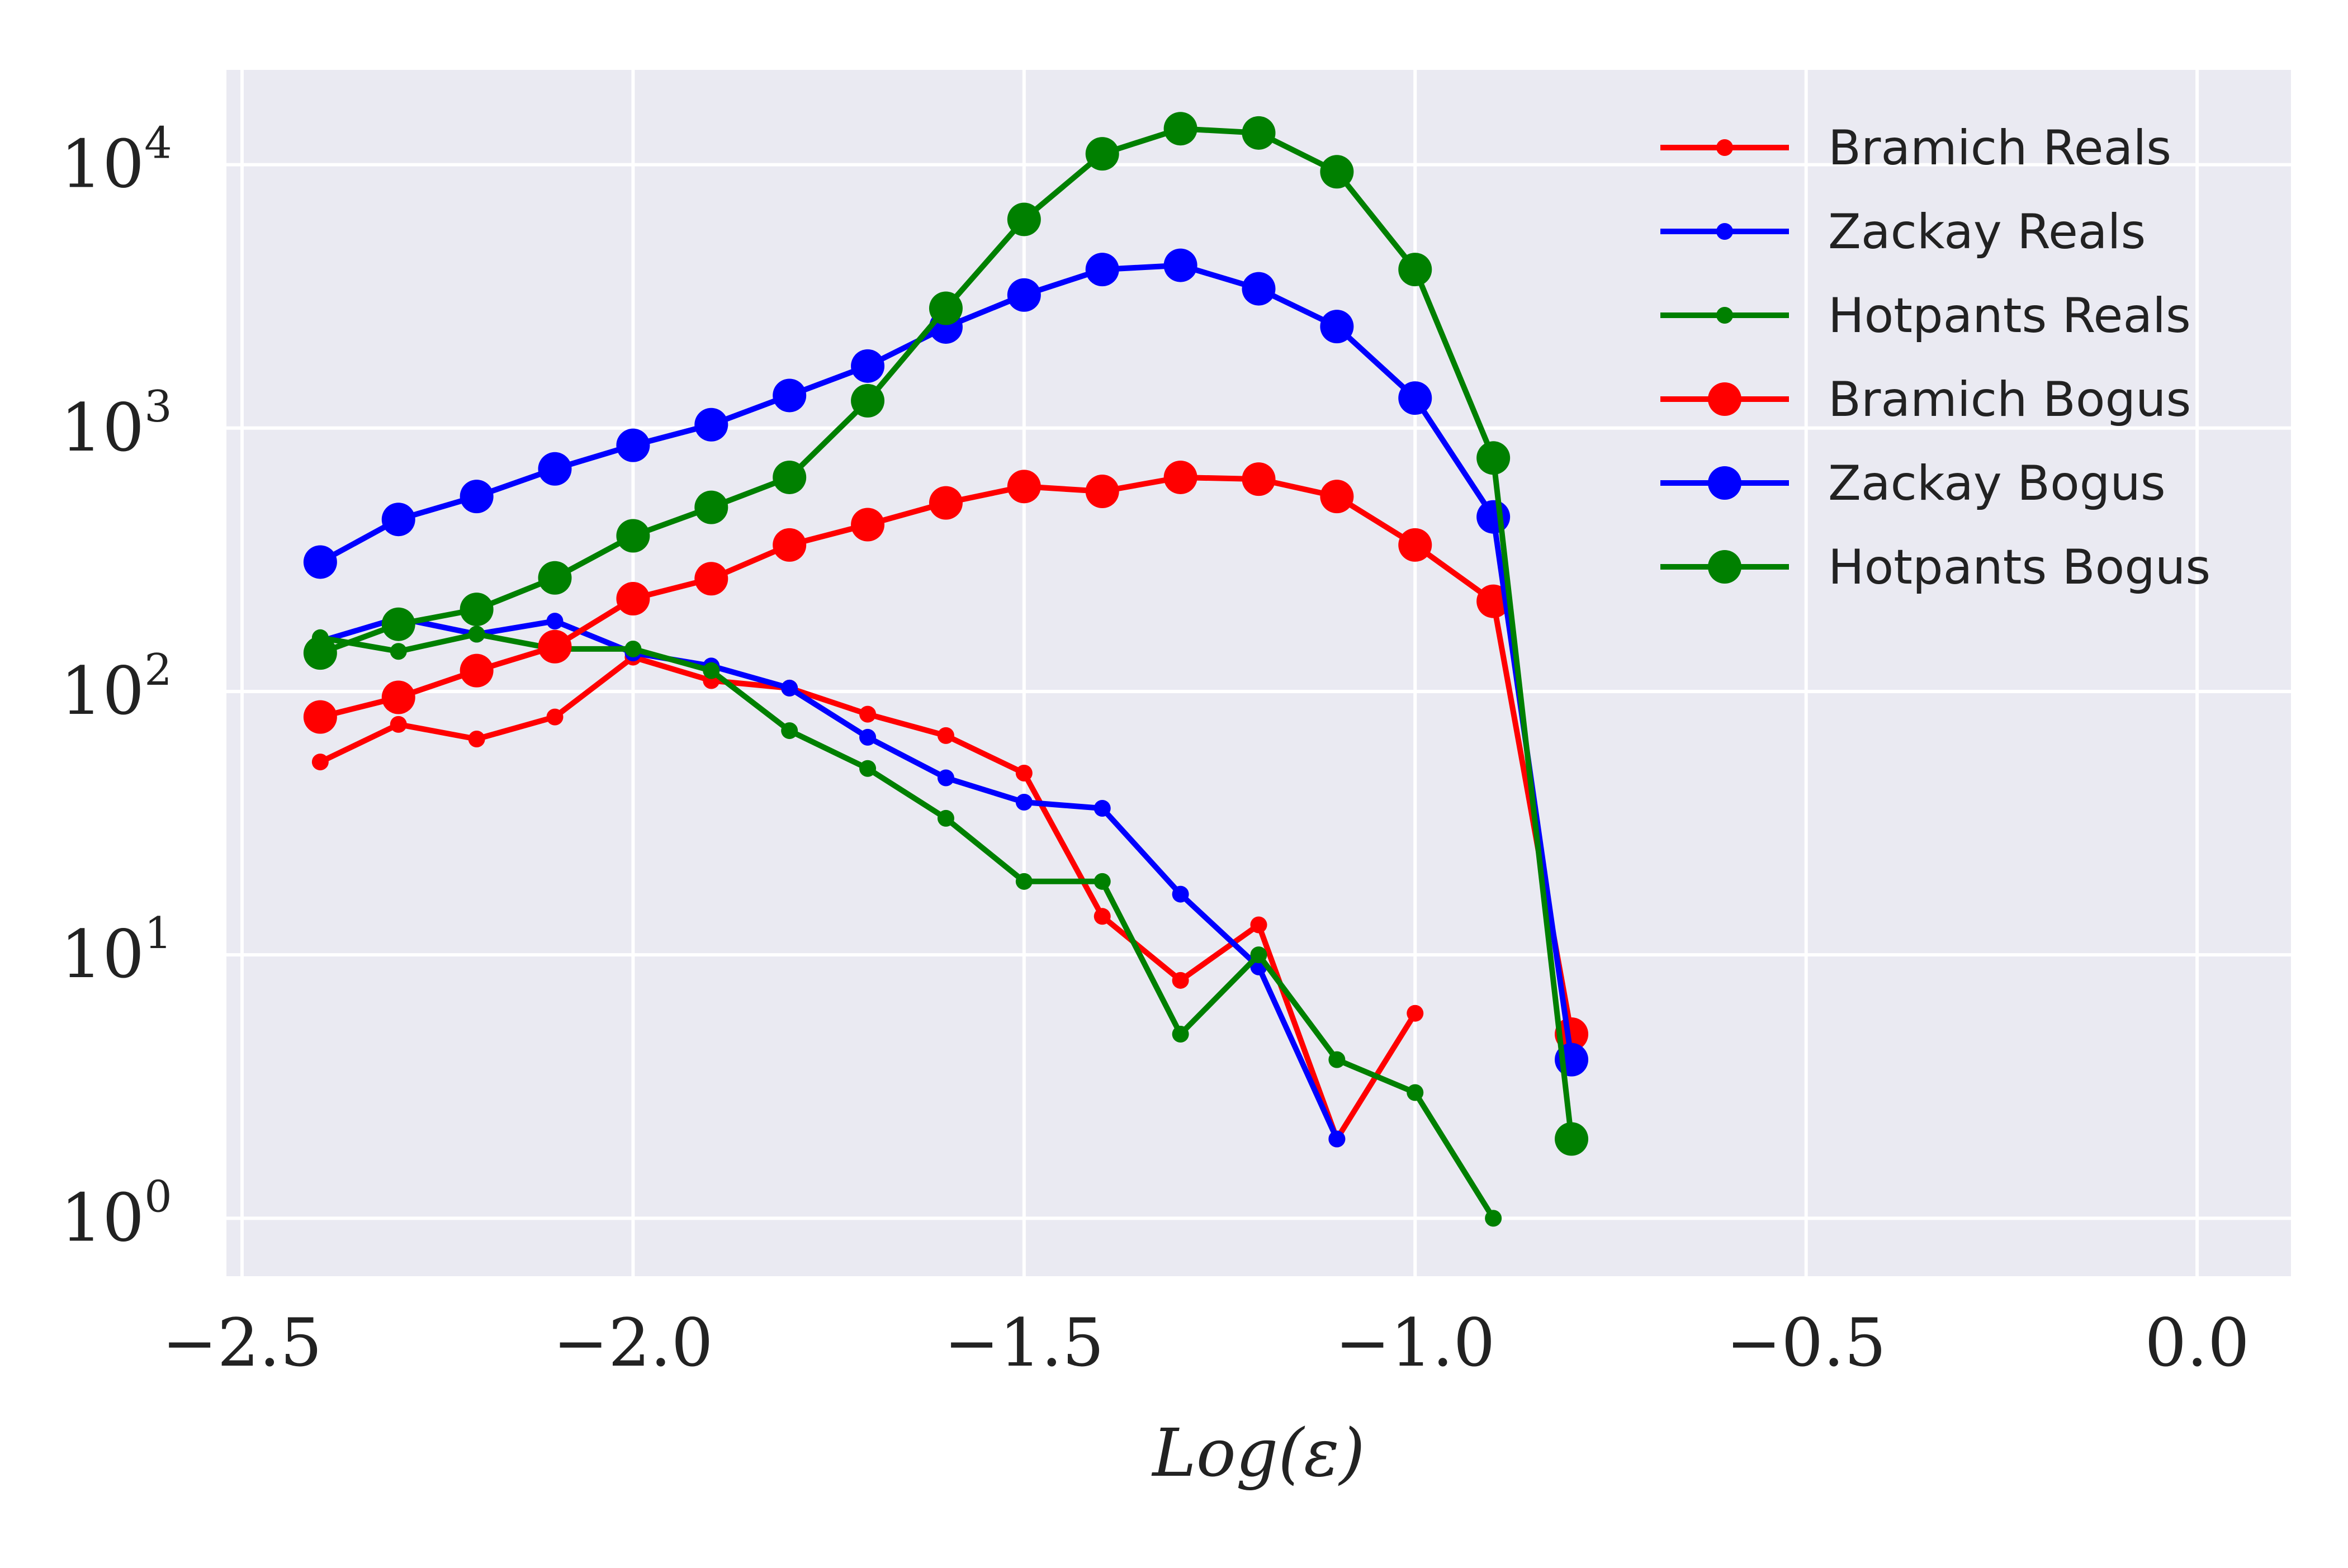 The image size is (2348, 1568). Describe the element at coordinates (1903, 232) in the screenshot. I see `legend-entry: Zackay Reals` at that location.